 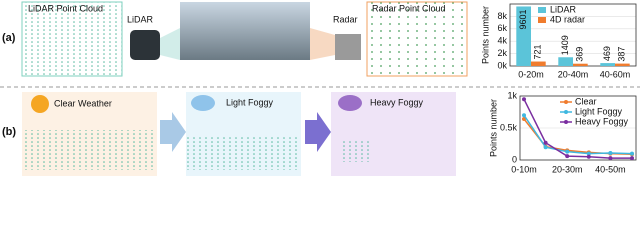 What do you see at coordinates (502, 28) in the screenshot?
I see `y-tick-label: 6k` at bounding box center [502, 28].